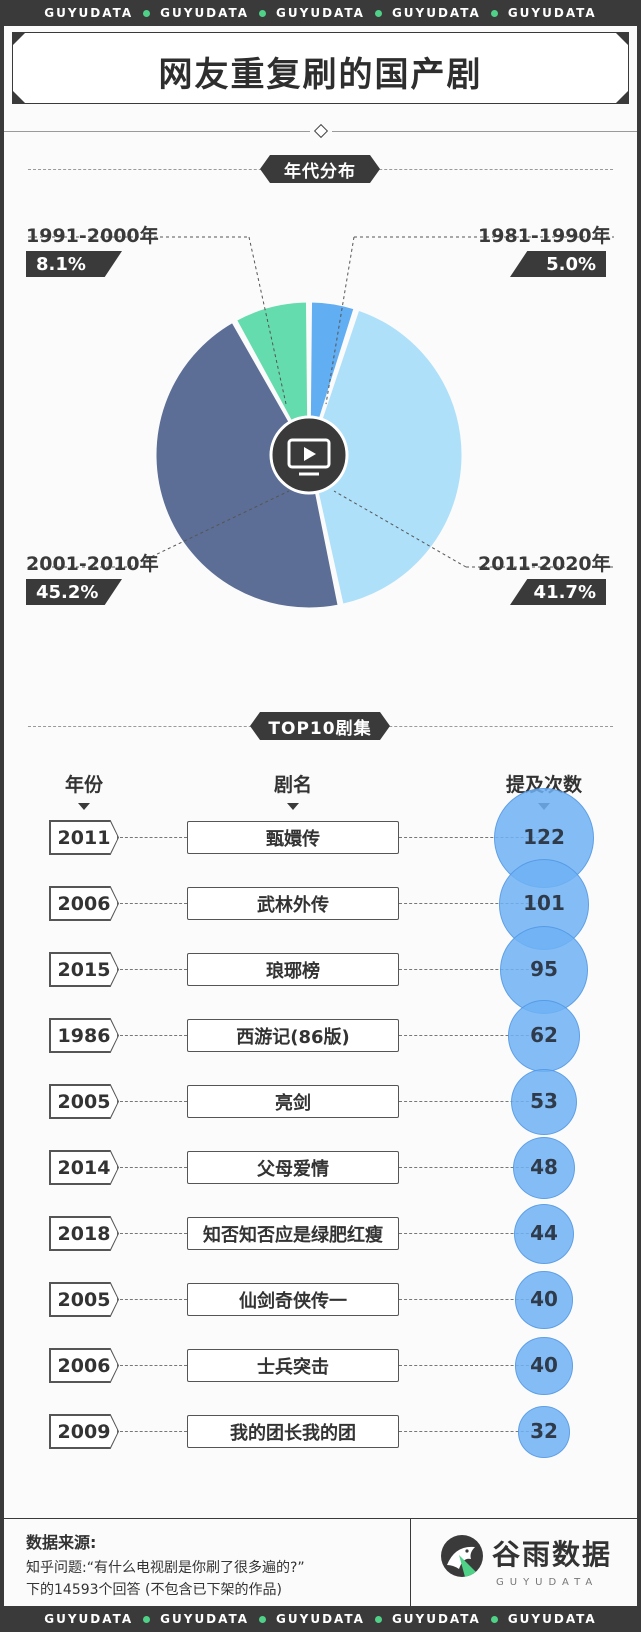 The width and height of the screenshot is (641, 1632). What do you see at coordinates (320, 169) in the screenshot?
I see `section-tag-distribution: 年代分布` at bounding box center [320, 169].